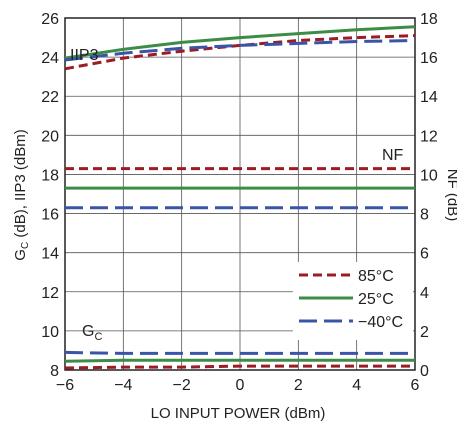 This screenshot has height=423, width=457. Describe the element at coordinates (415, 385) in the screenshot. I see `x-tick-label: 6` at that location.